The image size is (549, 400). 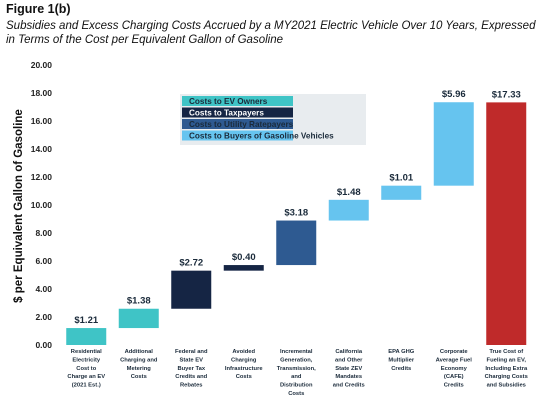 I want to click on legend-label: Costs to Buyers of Gasoline Vehicles, so click(x=261, y=136).